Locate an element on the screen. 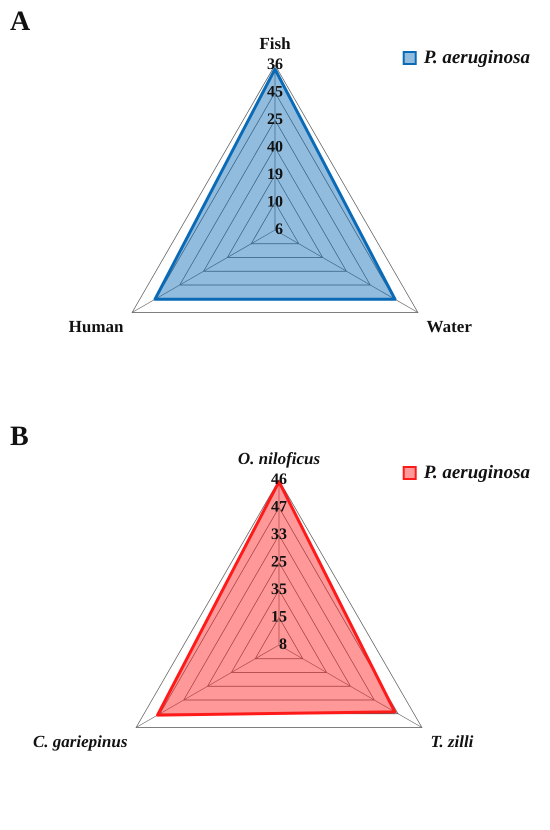  text: 36 is located at coordinates (275, 65).